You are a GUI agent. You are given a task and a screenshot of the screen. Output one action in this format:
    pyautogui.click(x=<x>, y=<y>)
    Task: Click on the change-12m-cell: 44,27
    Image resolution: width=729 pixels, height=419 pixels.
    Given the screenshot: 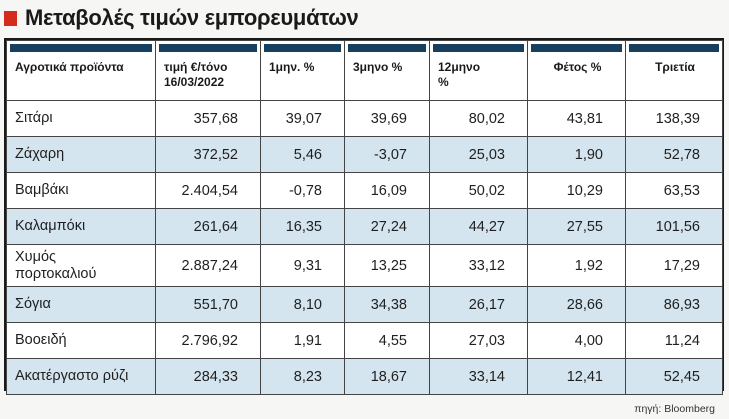 What is the action you would take?
    pyautogui.click(x=478, y=226)
    